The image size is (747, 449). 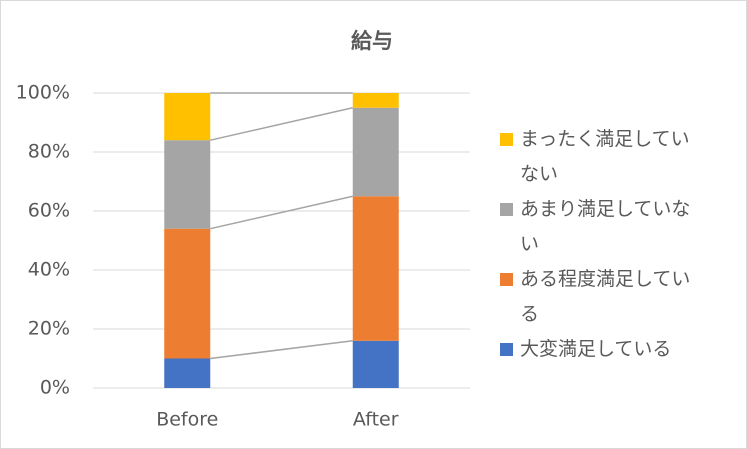 What do you see at coordinates (376, 420) in the screenshot?
I see `x-tick-label: After` at bounding box center [376, 420].